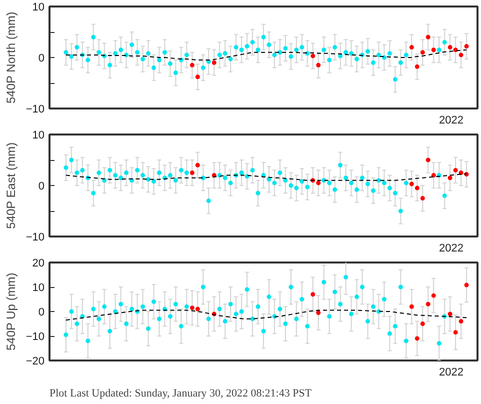 The width and height of the screenshot is (481, 404). I want to click on text: Plot Last Updated: Sunday, January 30, 2022 08:21:43 PST, so click(181, 394).